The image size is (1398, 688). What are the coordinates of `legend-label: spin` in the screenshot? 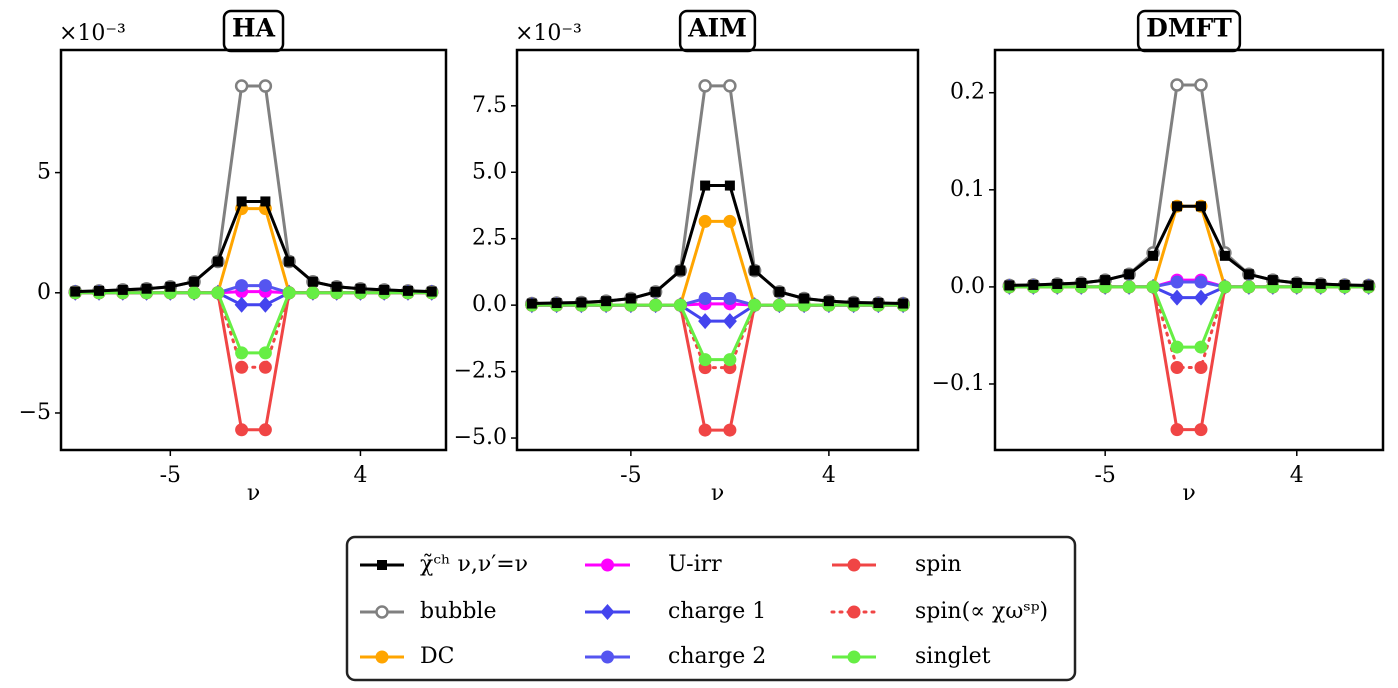 It's located at (938, 564).